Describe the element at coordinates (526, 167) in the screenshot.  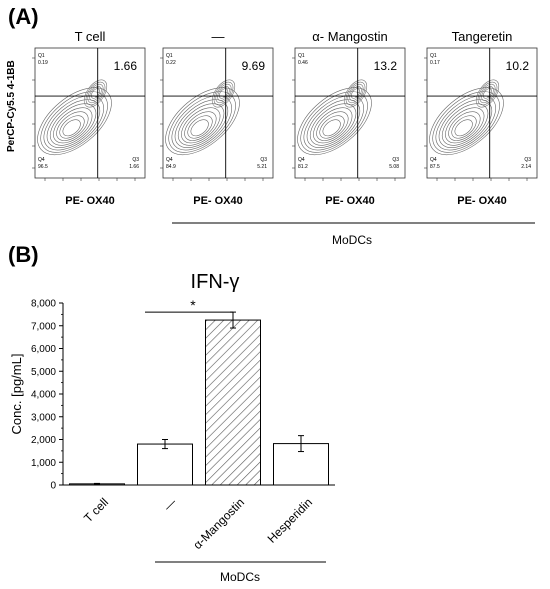
I see `q3-value: 2.14` at that location.